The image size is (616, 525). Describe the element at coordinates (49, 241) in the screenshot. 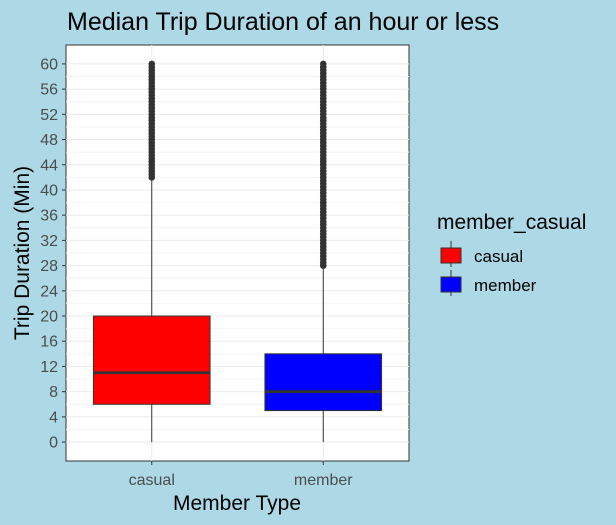

I see `y-tick-label: 32` at that location.